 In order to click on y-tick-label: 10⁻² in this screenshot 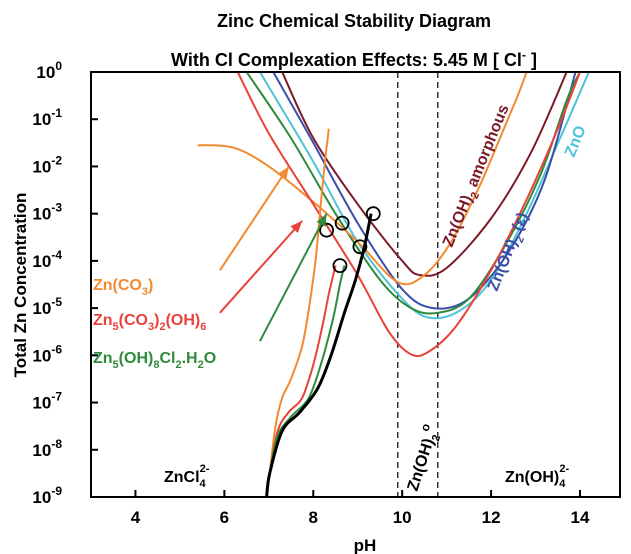, I will do `click(47, 164)`.